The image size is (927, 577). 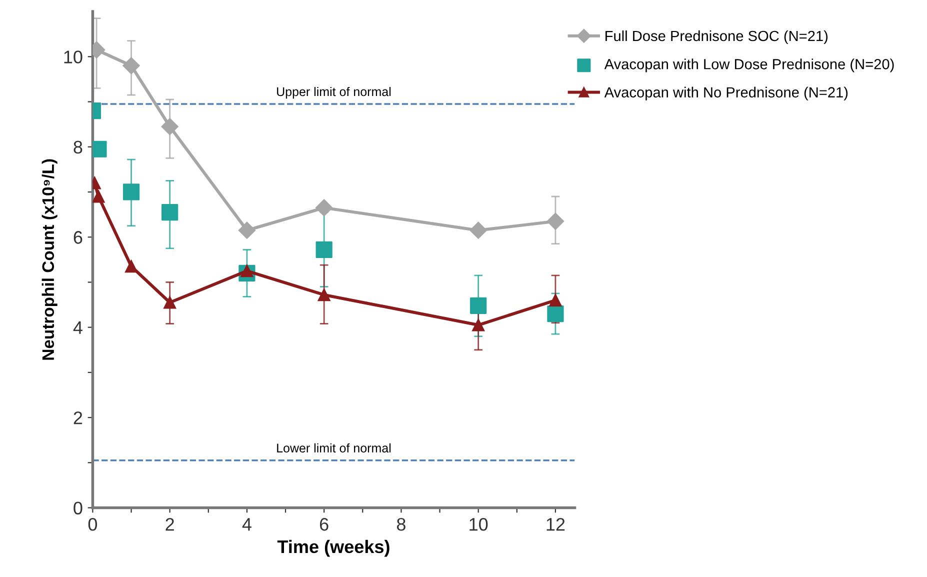 I want to click on y-tick-label: 4, so click(x=77, y=327).